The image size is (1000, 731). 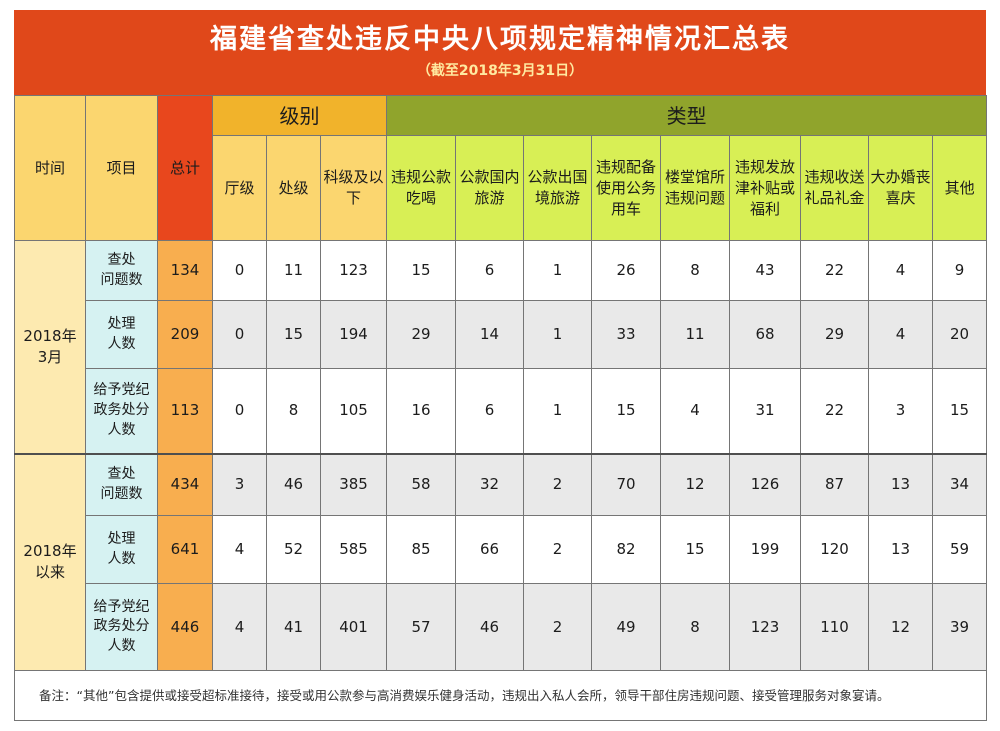 I want to click on data-cell: 14, so click(x=490, y=334).